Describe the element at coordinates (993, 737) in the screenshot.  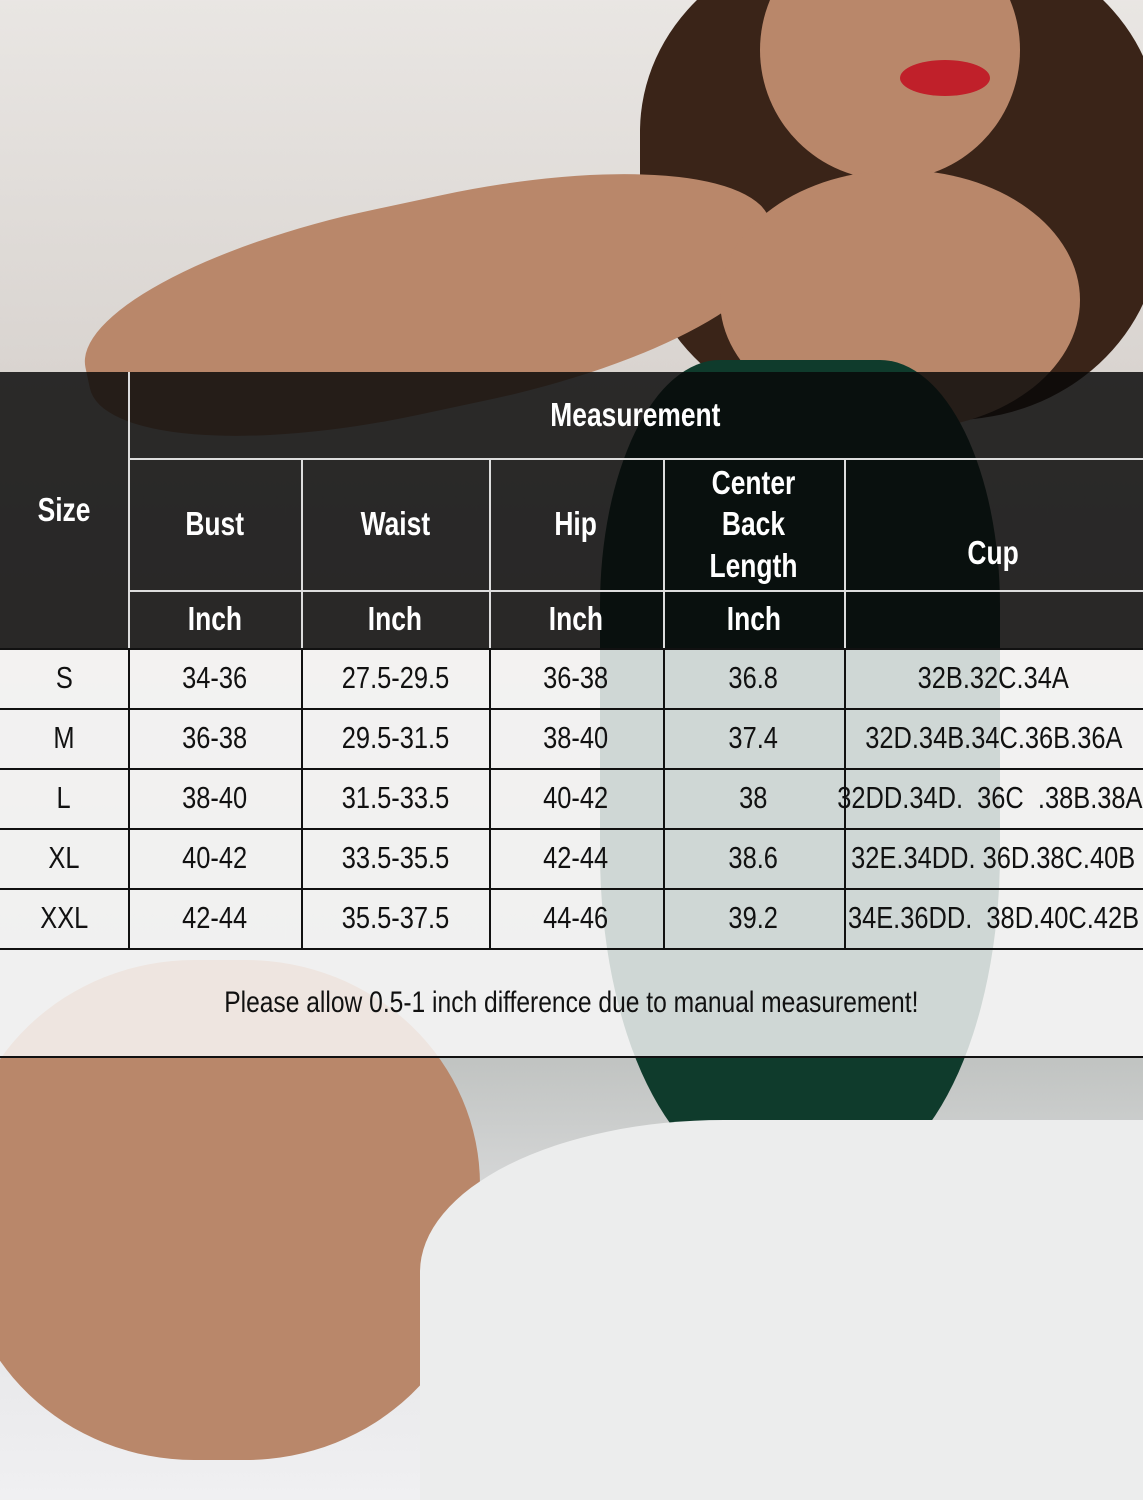
I see `cell-cup: 32D.34B.34C.36B.36A` at that location.